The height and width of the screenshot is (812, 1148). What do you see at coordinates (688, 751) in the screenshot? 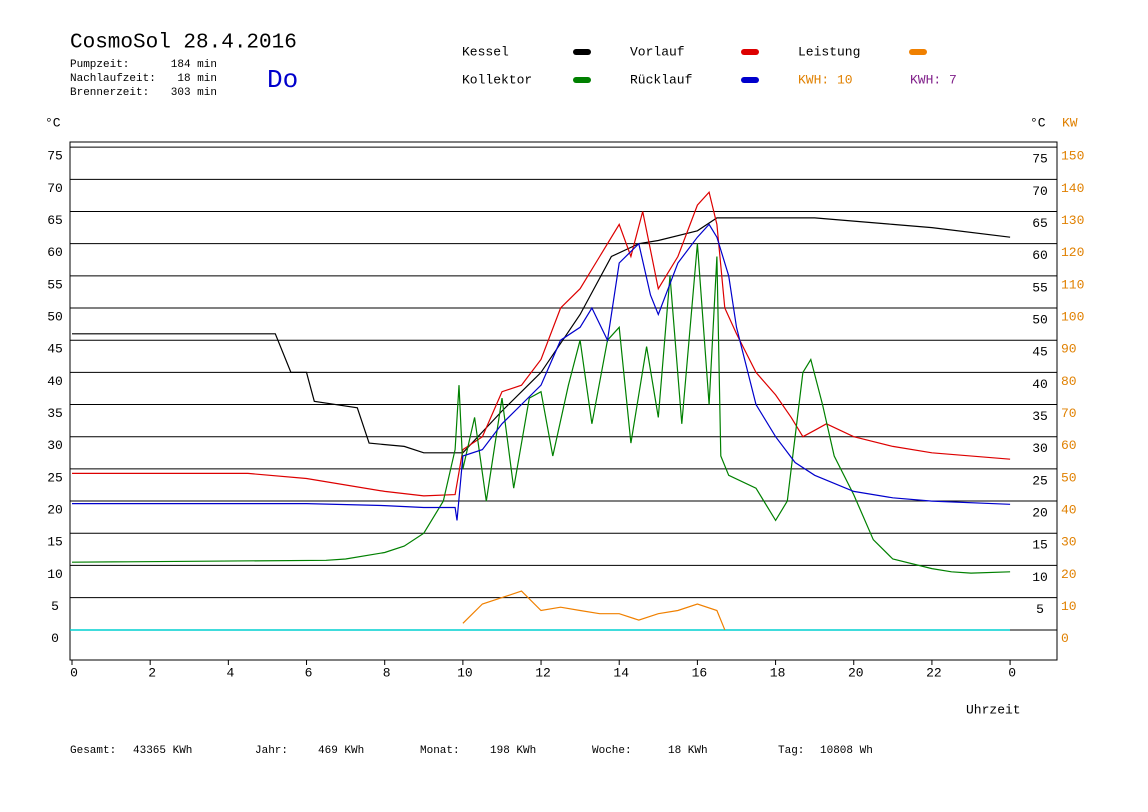
I see `footer-value: 18 KWh` at bounding box center [688, 751].